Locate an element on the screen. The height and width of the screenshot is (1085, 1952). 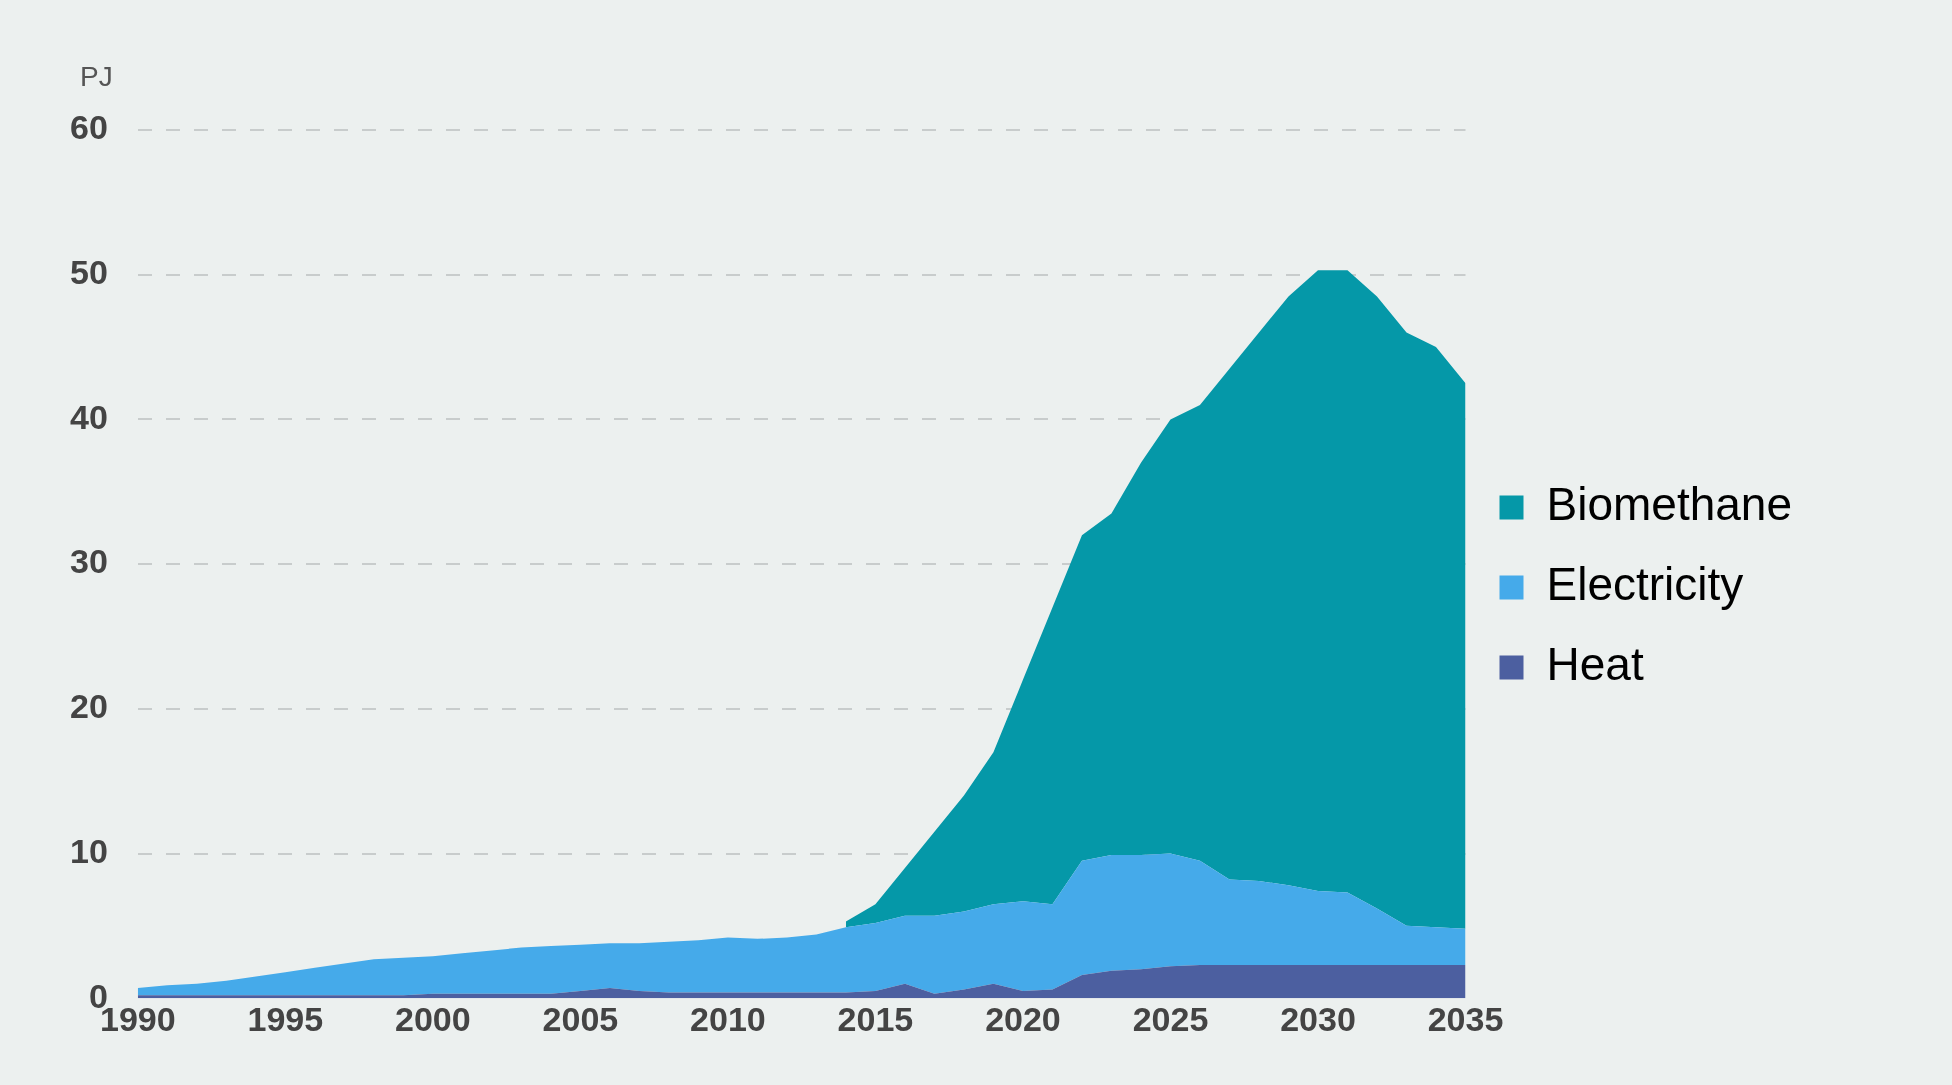
y-axis-title: PJ is located at coordinates (96, 76).